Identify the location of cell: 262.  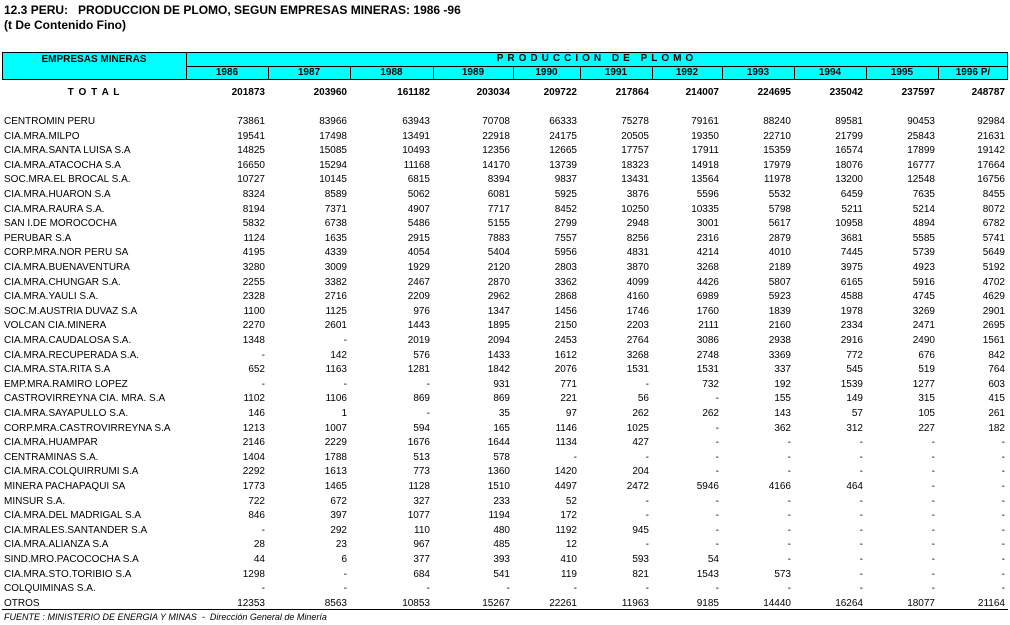
(640, 413).